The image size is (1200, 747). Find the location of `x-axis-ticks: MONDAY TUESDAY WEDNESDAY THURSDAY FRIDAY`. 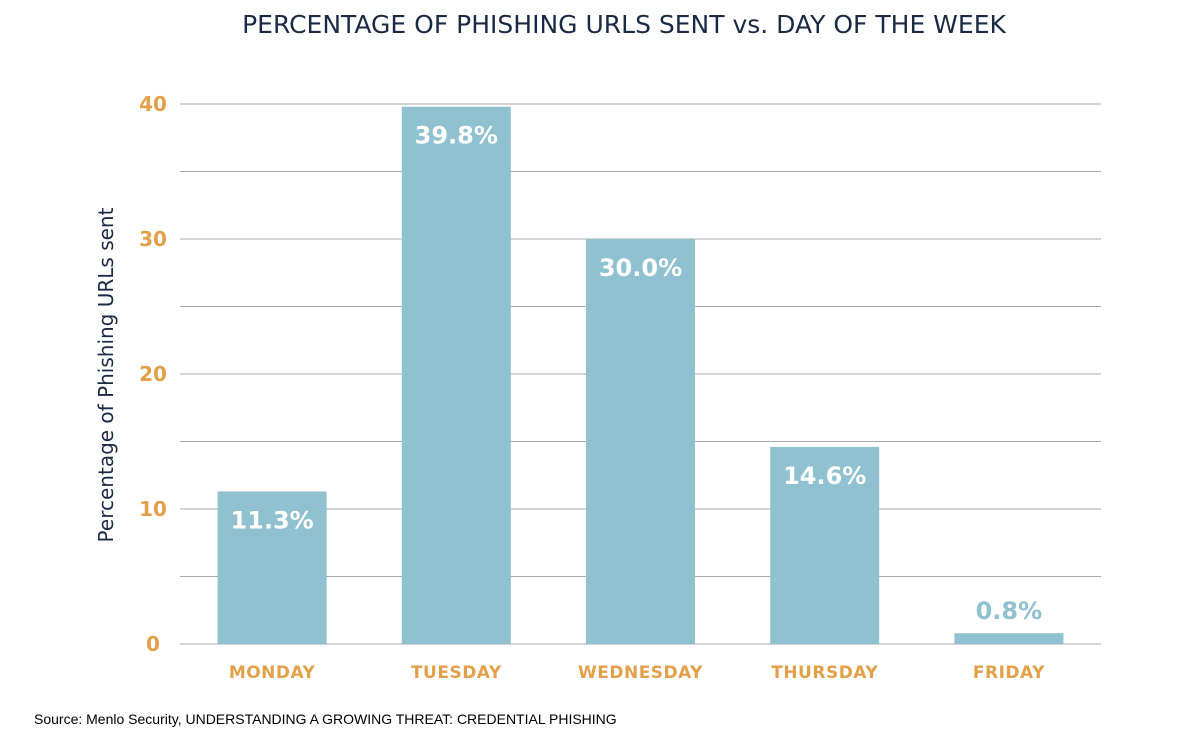

x-axis-ticks: MONDAY TUESDAY WEDNESDAY THURSDAY FRIDAY is located at coordinates (637, 673).